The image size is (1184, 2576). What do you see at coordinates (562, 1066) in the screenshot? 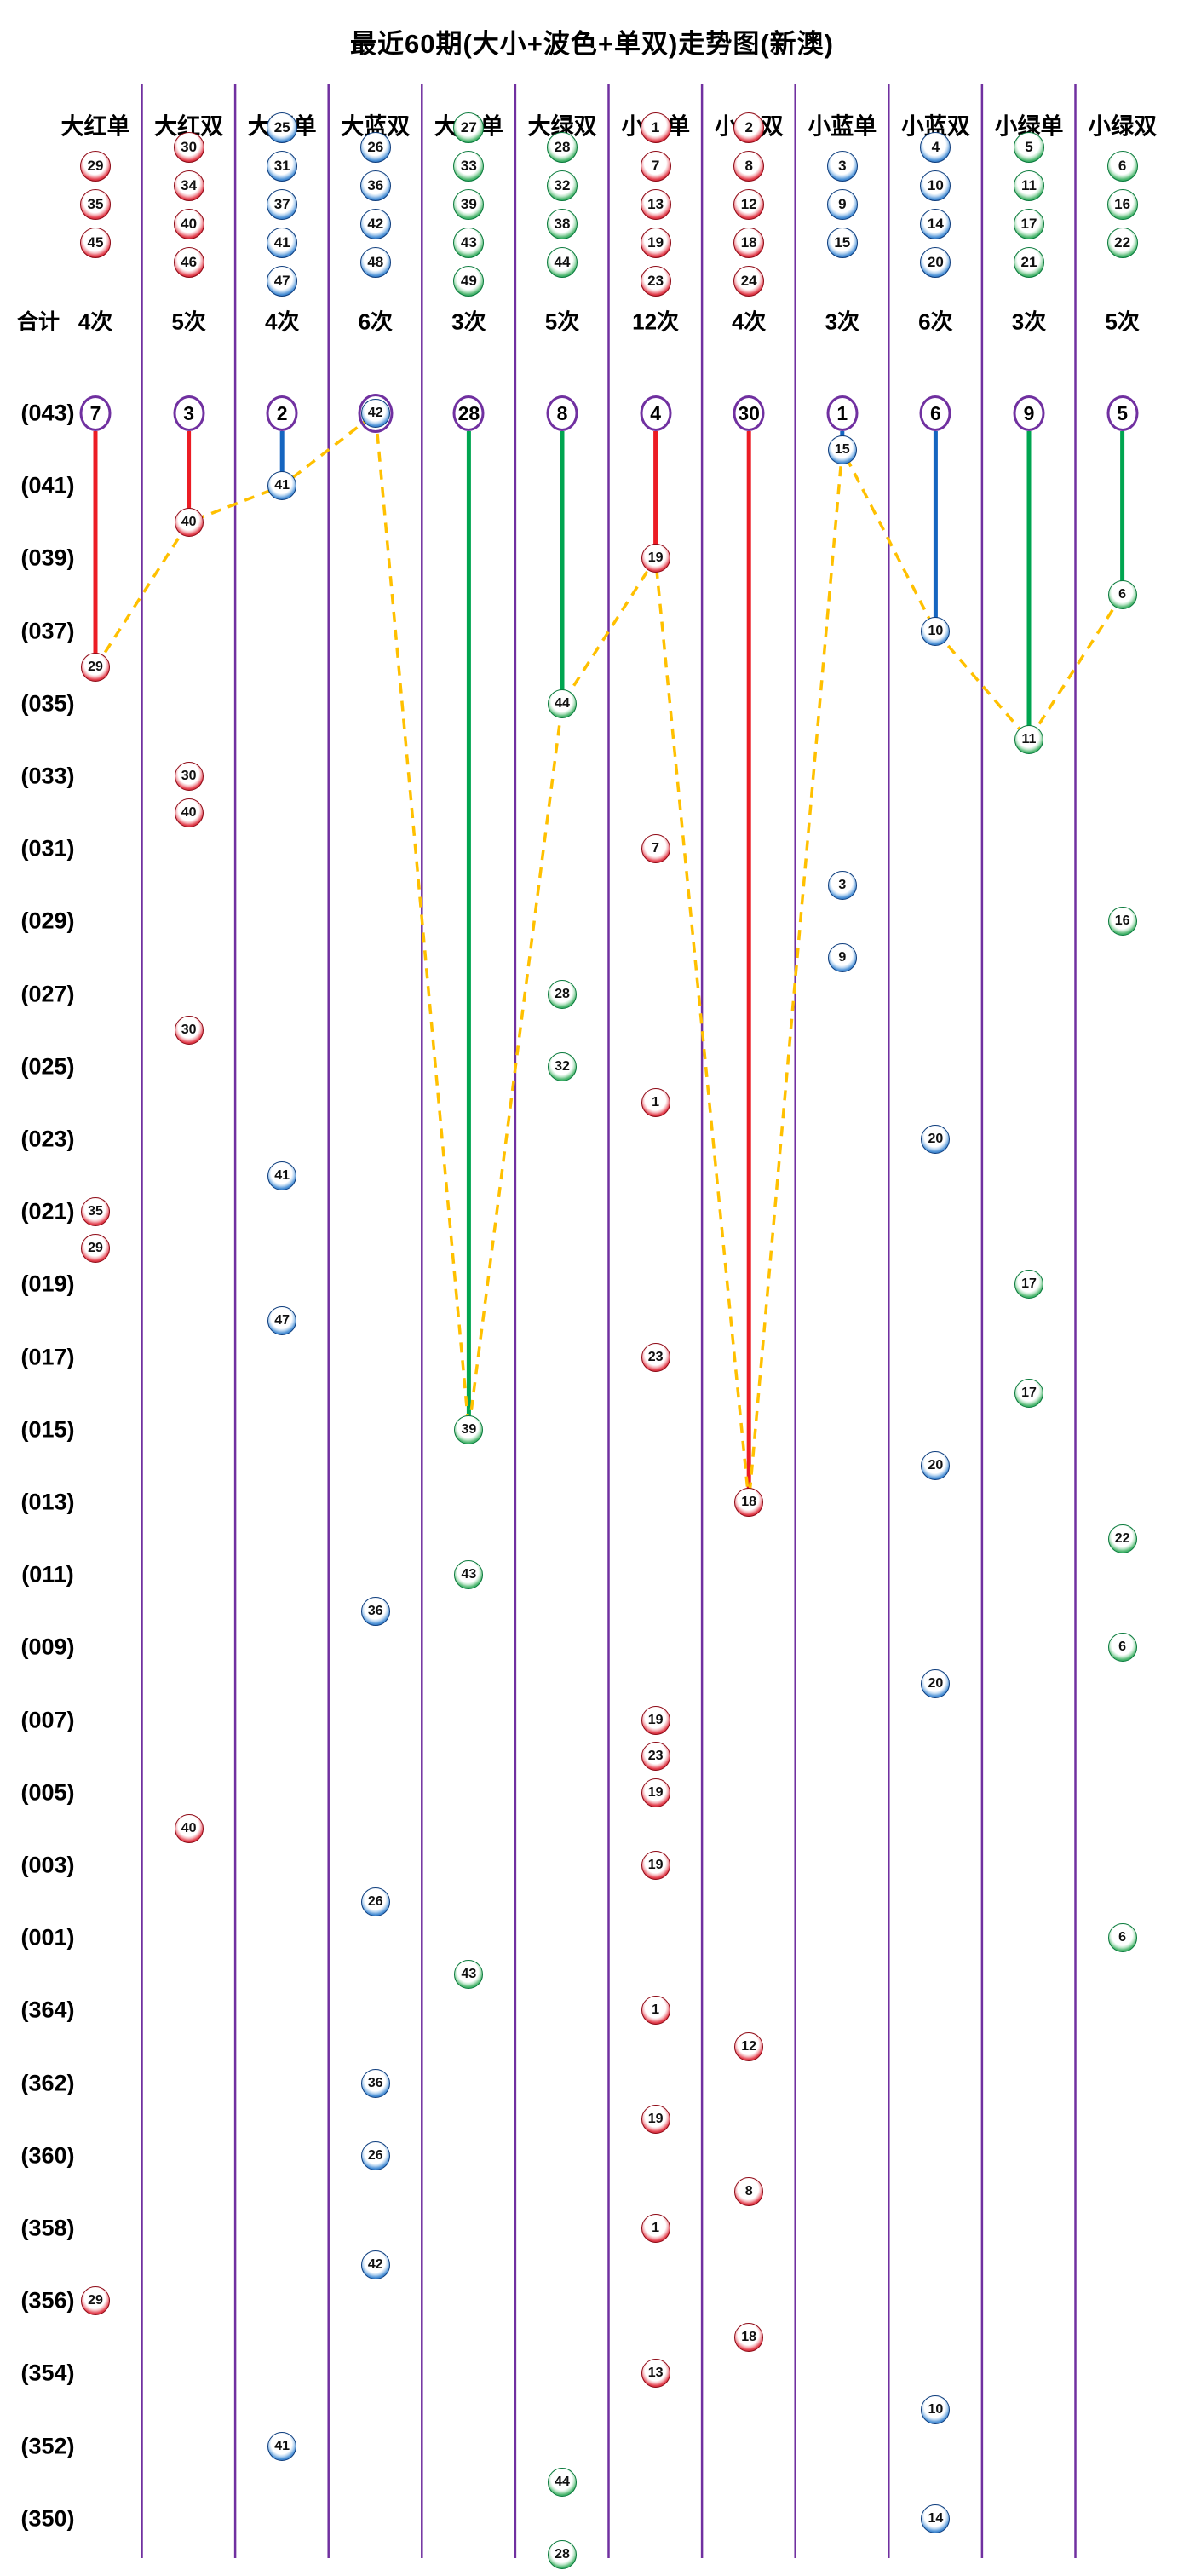
I see `chart-ball: 32` at bounding box center [562, 1066].